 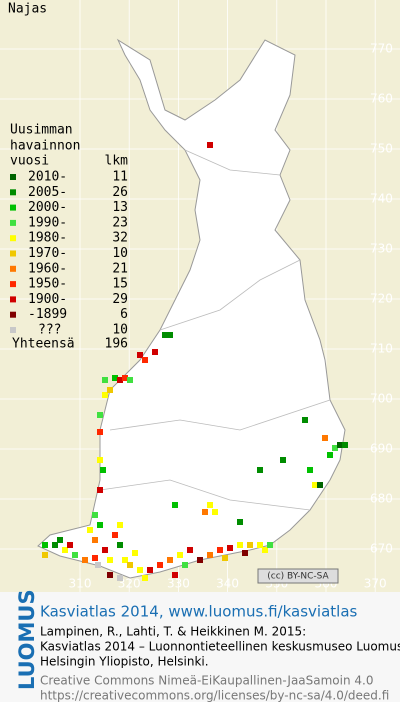 What do you see at coordinates (29, 161) in the screenshot?
I see `legend-column: vuosi` at bounding box center [29, 161].